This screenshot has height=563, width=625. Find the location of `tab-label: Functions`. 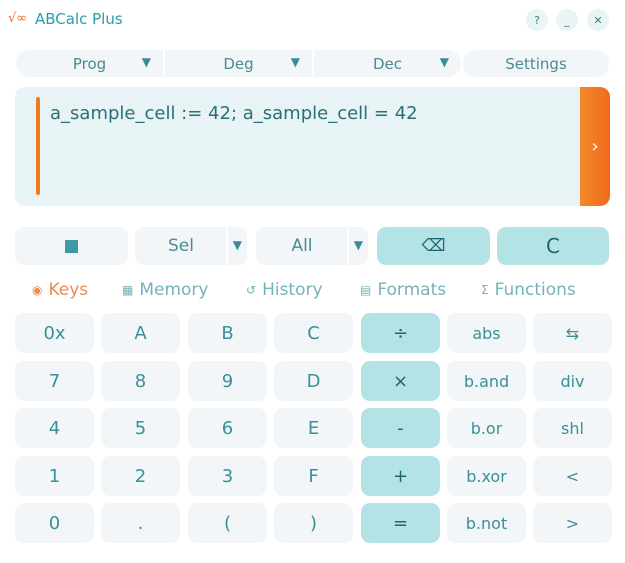

tab-label: Functions is located at coordinates (535, 290).